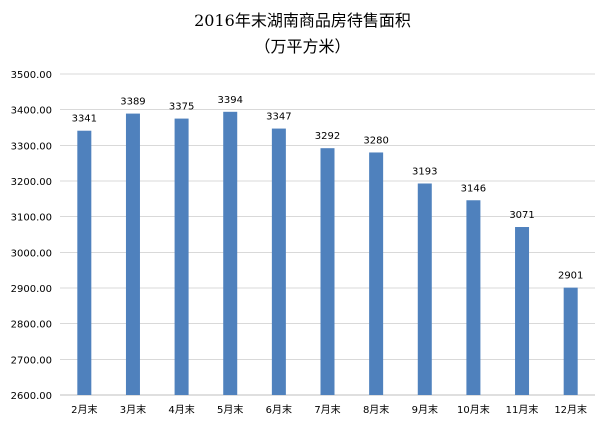  What do you see at coordinates (31, 325) in the screenshot?
I see `y-tick-label: 2800.00` at bounding box center [31, 325].